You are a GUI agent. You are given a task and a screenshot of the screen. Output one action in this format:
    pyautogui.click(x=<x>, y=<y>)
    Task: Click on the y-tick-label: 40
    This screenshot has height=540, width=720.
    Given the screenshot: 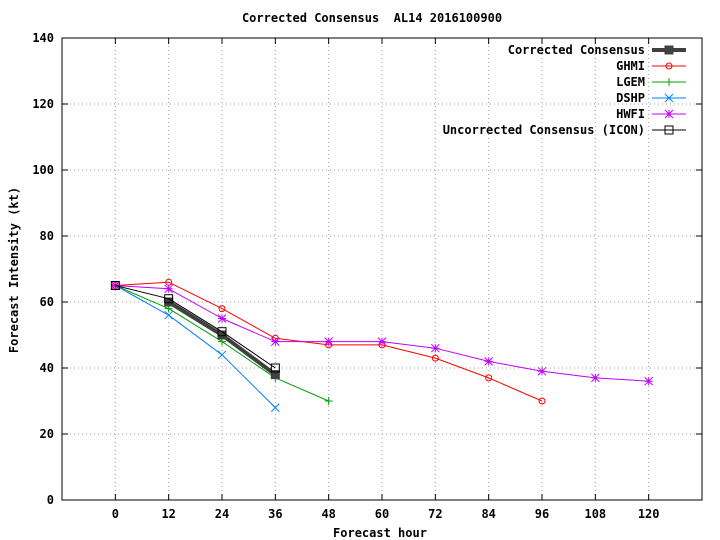 What is the action you would take?
    pyautogui.click(x=47, y=368)
    